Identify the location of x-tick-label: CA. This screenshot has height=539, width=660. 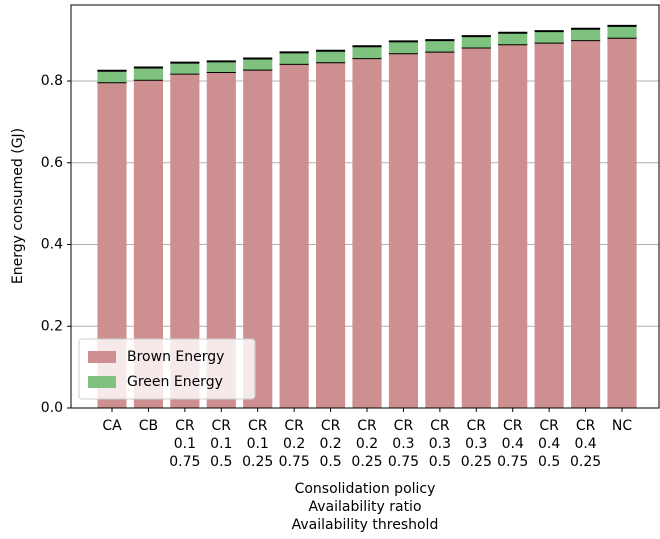
(112, 426).